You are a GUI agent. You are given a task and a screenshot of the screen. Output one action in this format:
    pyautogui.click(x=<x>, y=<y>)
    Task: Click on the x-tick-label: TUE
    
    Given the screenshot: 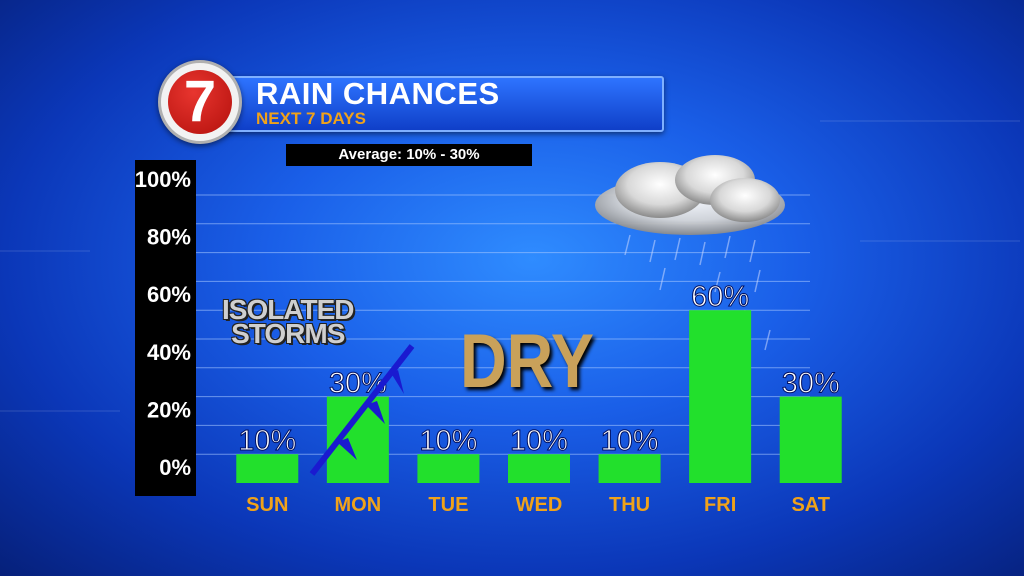 What is the action you would take?
    pyautogui.click(x=448, y=505)
    